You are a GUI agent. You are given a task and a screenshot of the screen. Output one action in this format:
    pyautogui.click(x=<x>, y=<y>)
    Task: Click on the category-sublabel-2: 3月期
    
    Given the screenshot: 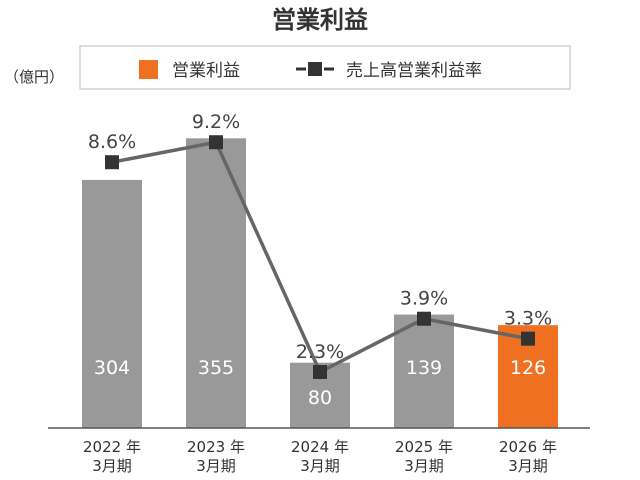 What is the action you would take?
    pyautogui.click(x=320, y=466)
    